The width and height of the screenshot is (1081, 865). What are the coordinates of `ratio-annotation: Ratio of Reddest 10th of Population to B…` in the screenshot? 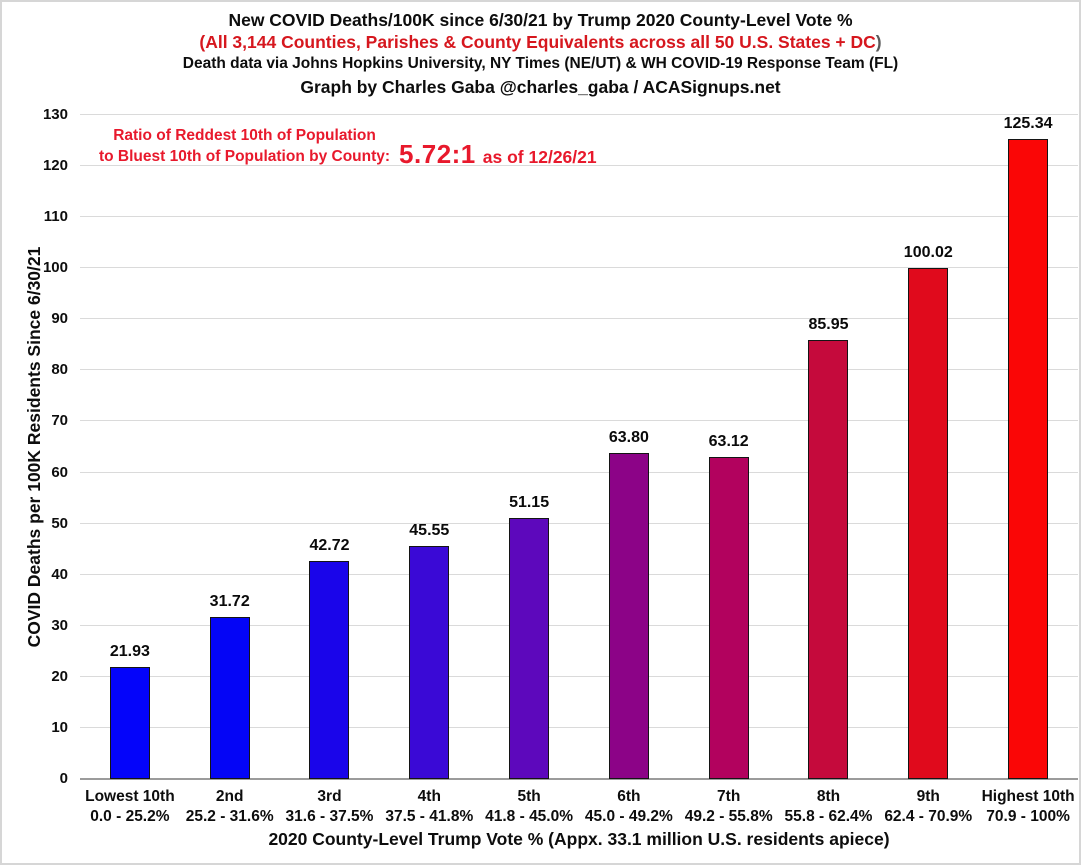 It's located at (348, 146).